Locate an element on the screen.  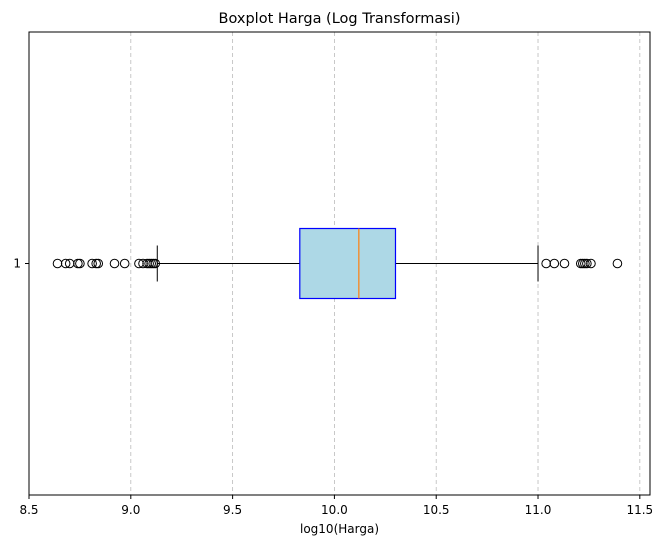
x-tick-label: 8.5 is located at coordinates (28, 510).